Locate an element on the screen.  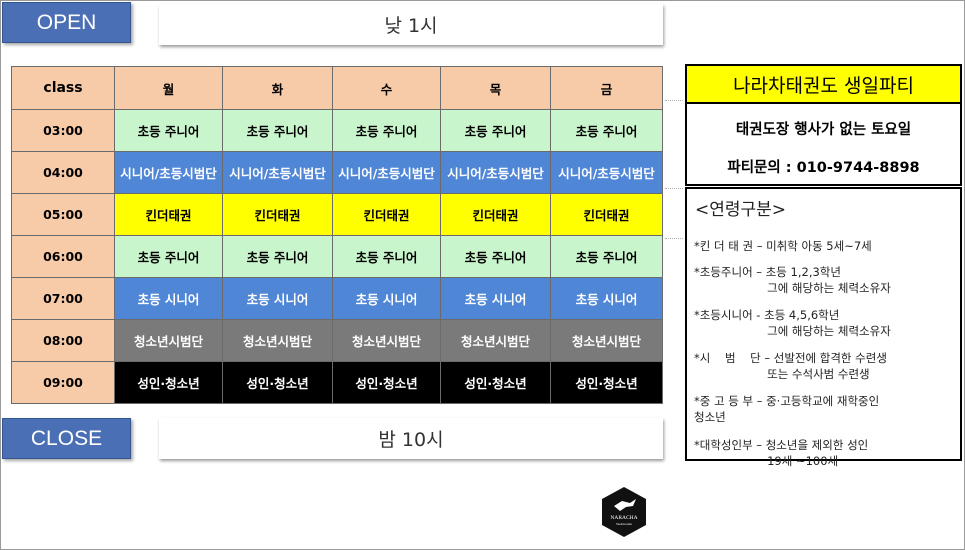
age-item: *초등시니어 - 초등 4,5,6학년 그에 해당하는 체력소유자 is located at coordinates (792, 323).